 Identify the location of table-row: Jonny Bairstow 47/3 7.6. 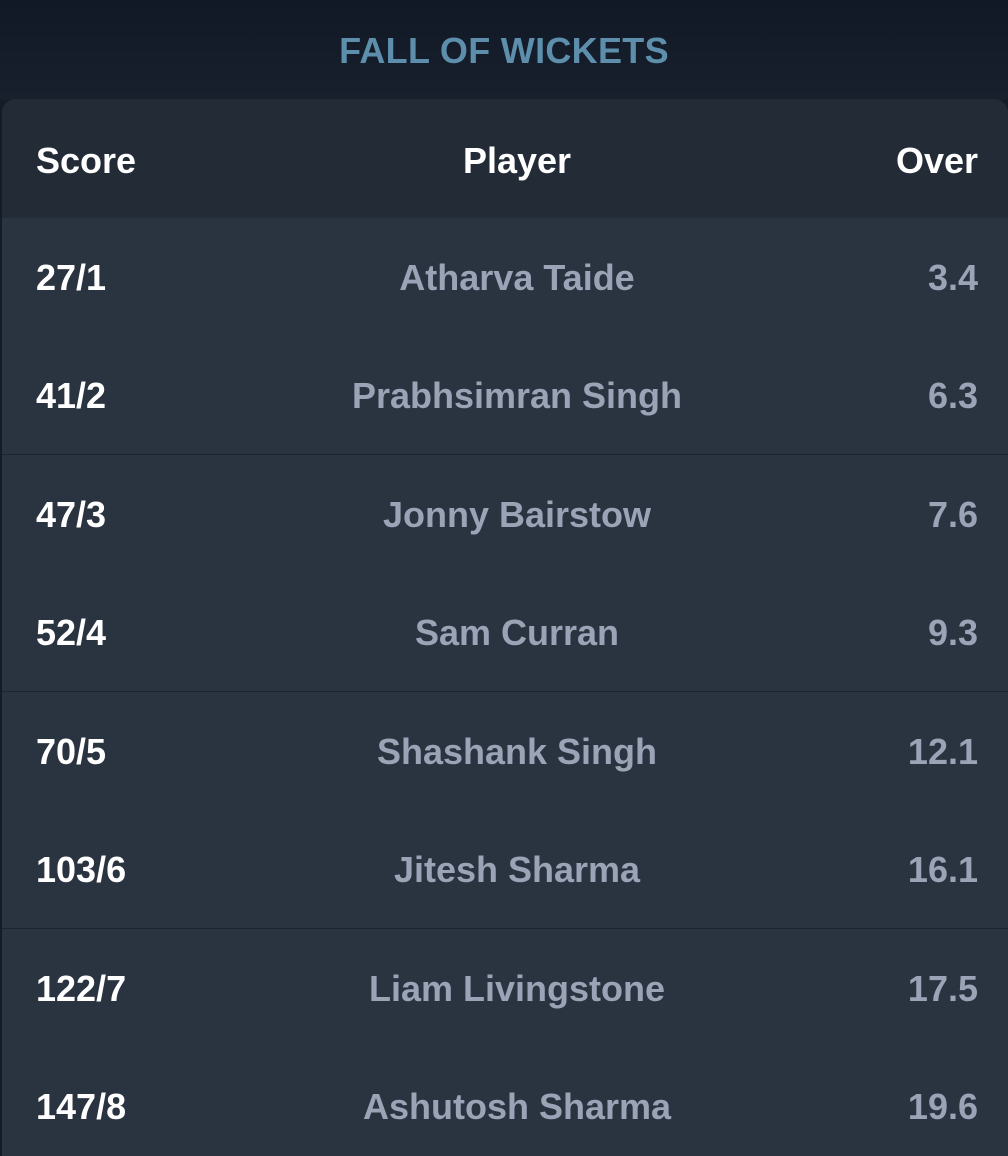
(505, 514).